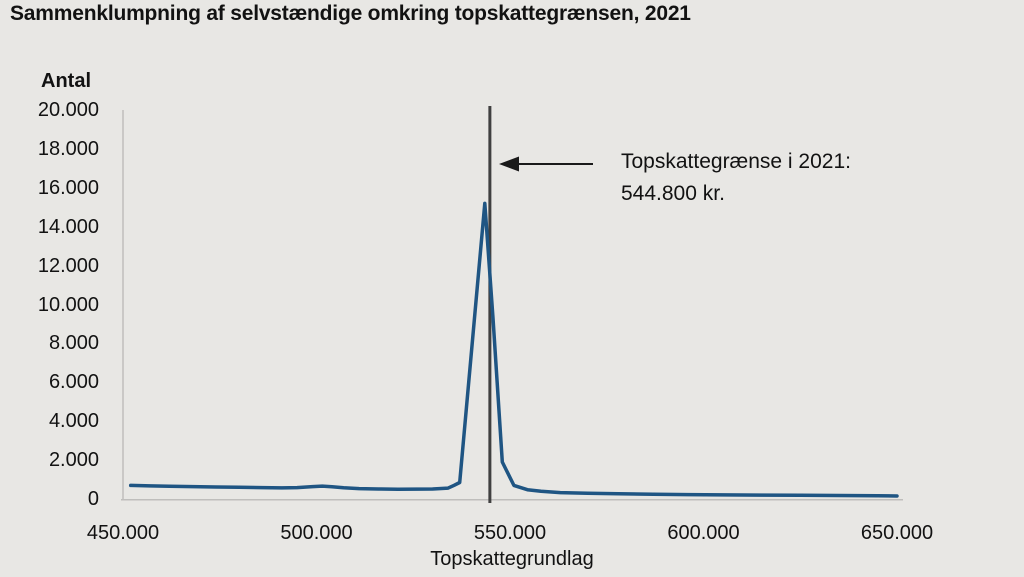 The height and width of the screenshot is (577, 1024). What do you see at coordinates (316, 533) in the screenshot?
I see `x-axis-tick-label: 500.000` at bounding box center [316, 533].